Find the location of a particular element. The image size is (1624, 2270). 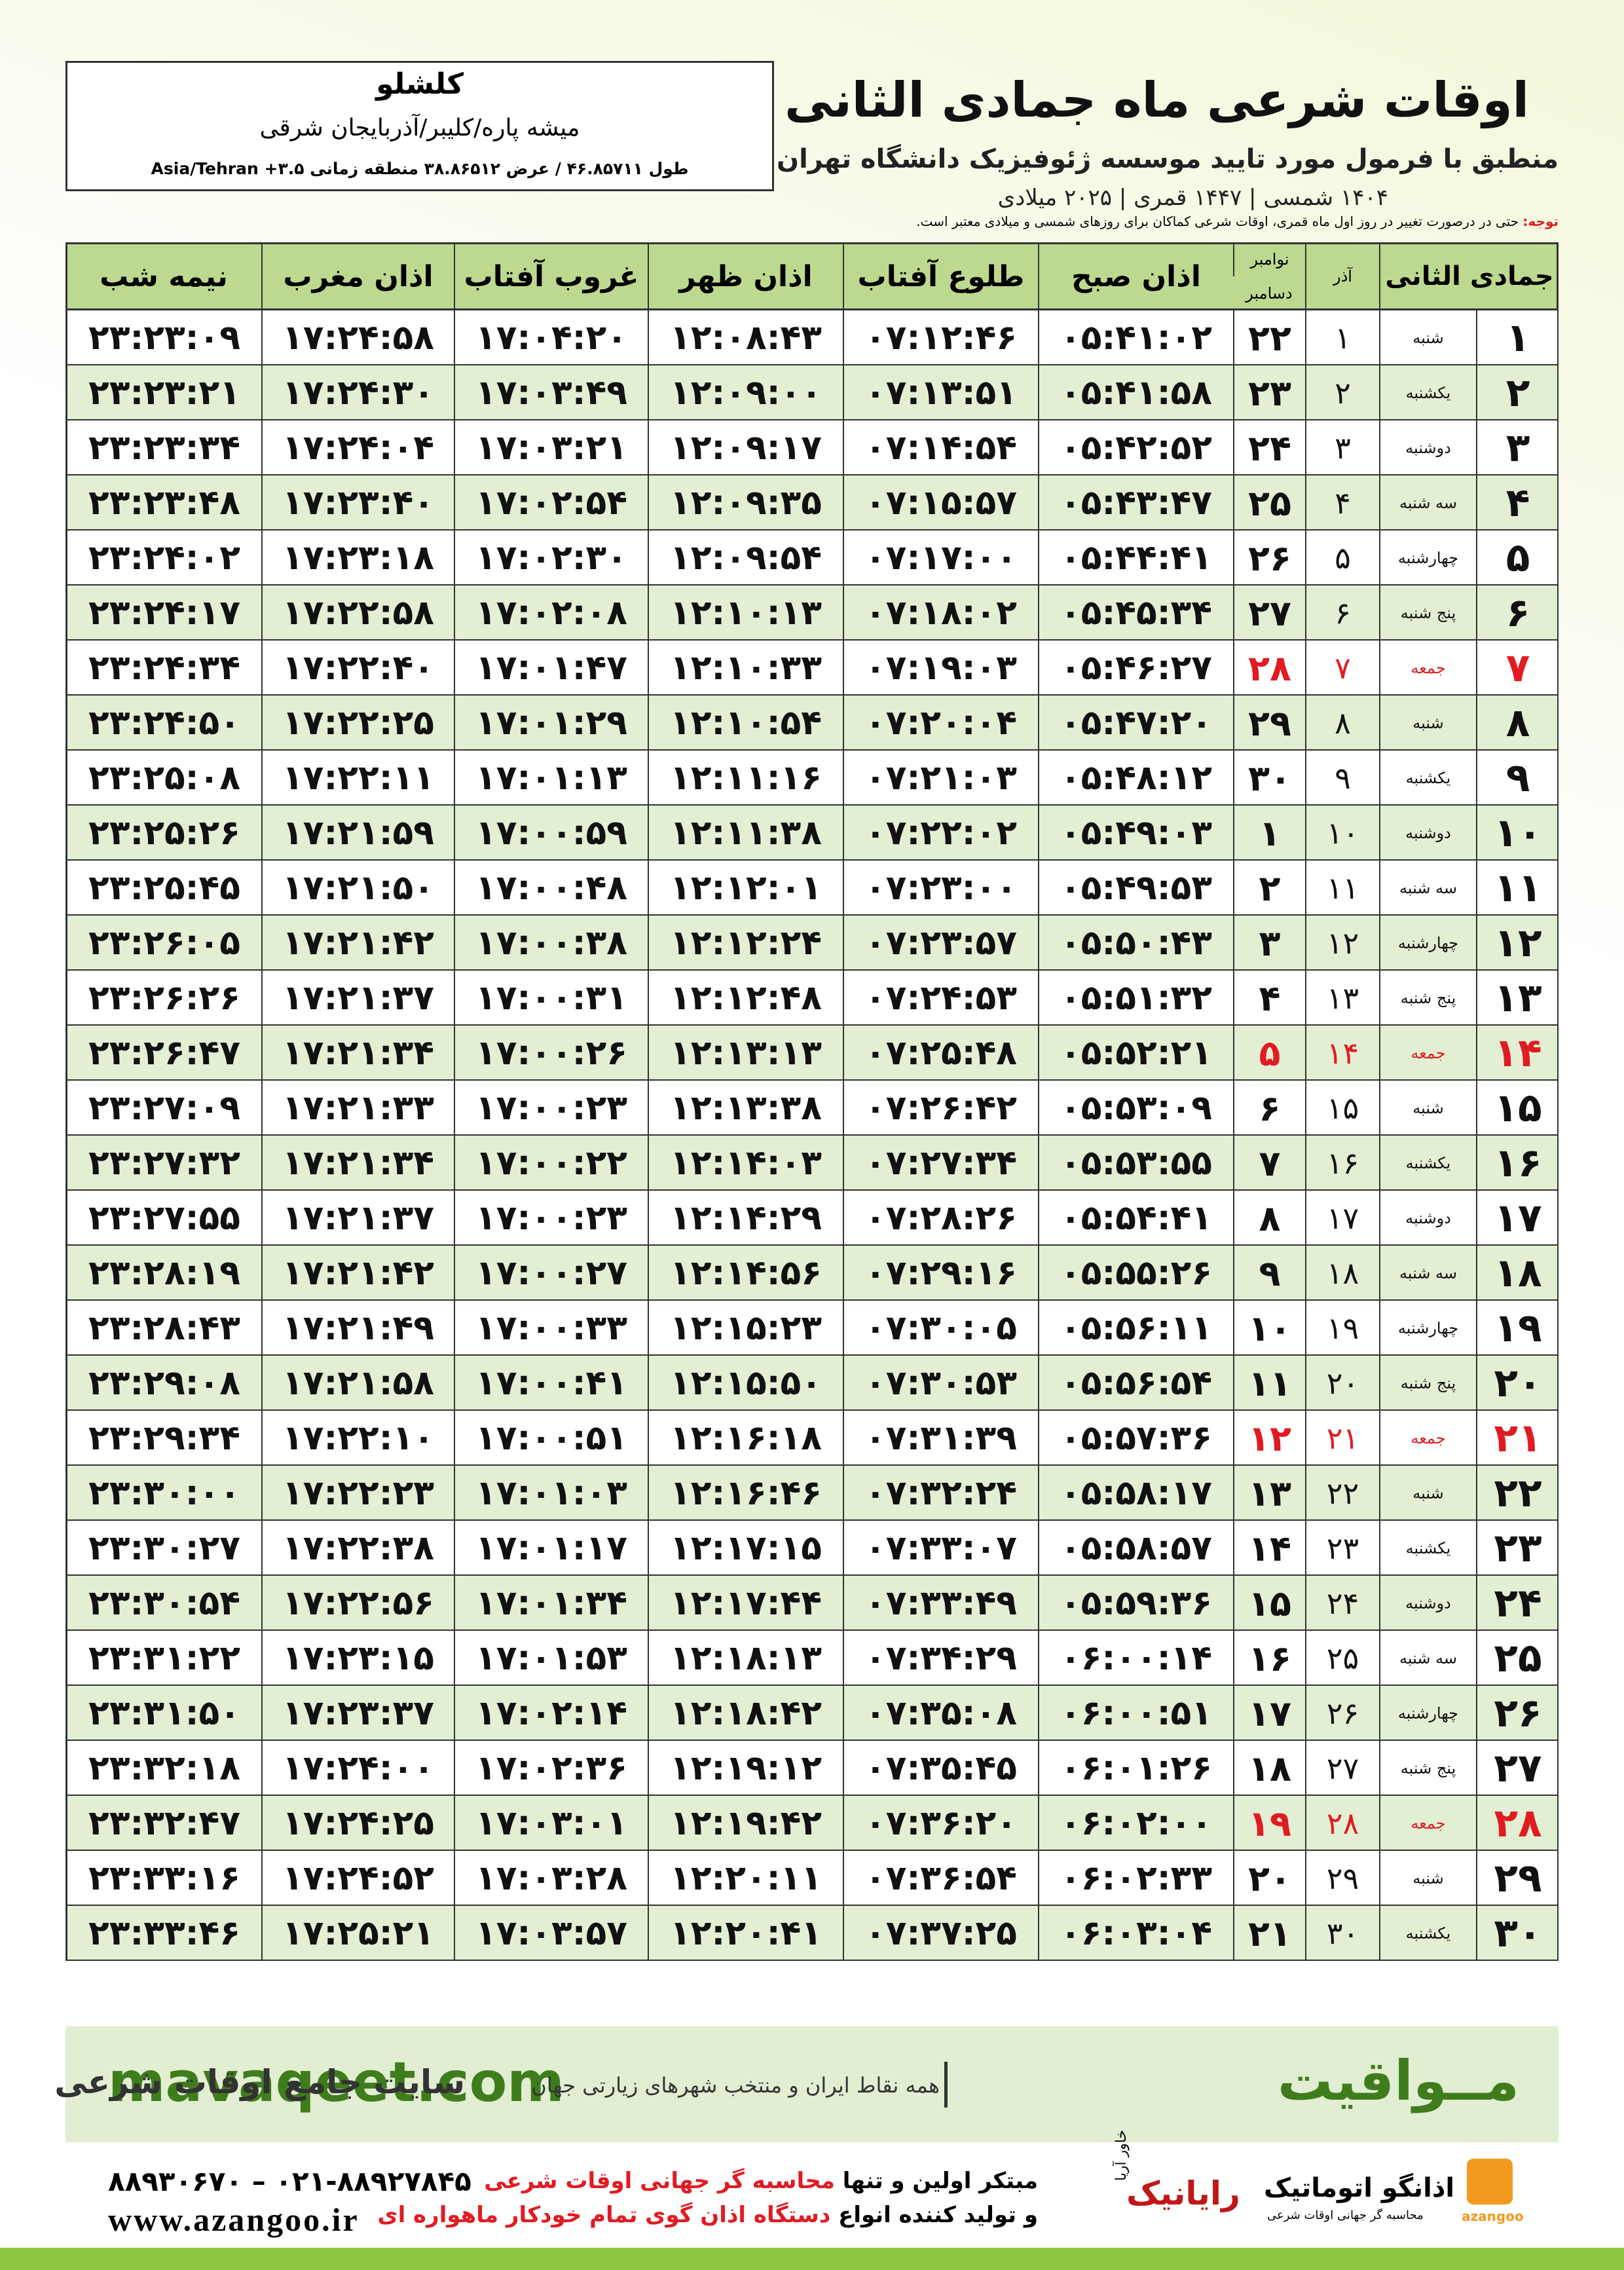

table-cell: ۱ is located at coordinates (1517, 337).